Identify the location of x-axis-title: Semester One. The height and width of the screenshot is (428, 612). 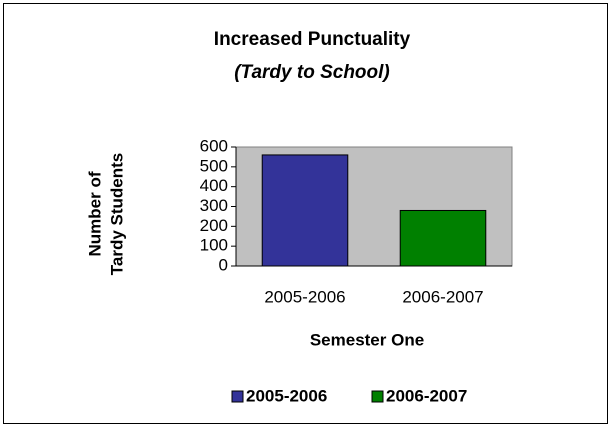
(367, 339).